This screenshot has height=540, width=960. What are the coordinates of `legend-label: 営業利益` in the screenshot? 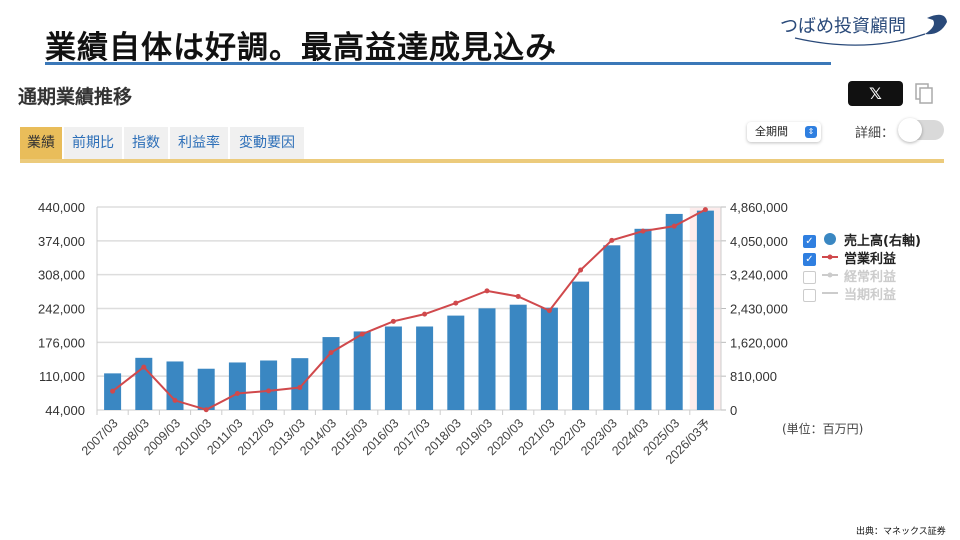 It's located at (870, 259).